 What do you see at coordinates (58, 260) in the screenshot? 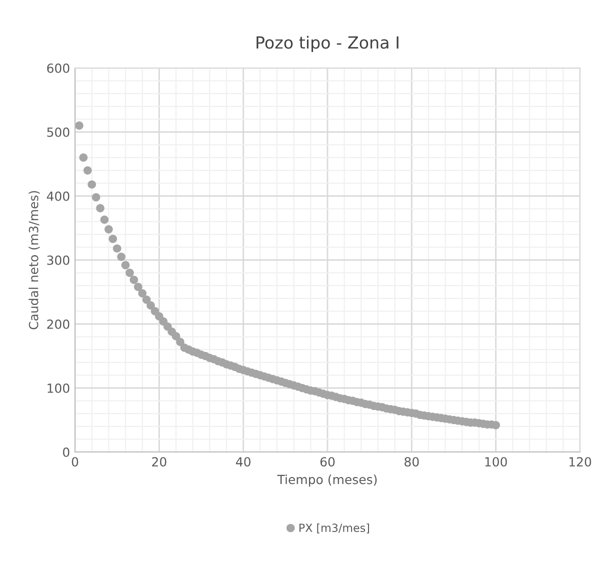
I see `y-tick-label: 300` at bounding box center [58, 260].